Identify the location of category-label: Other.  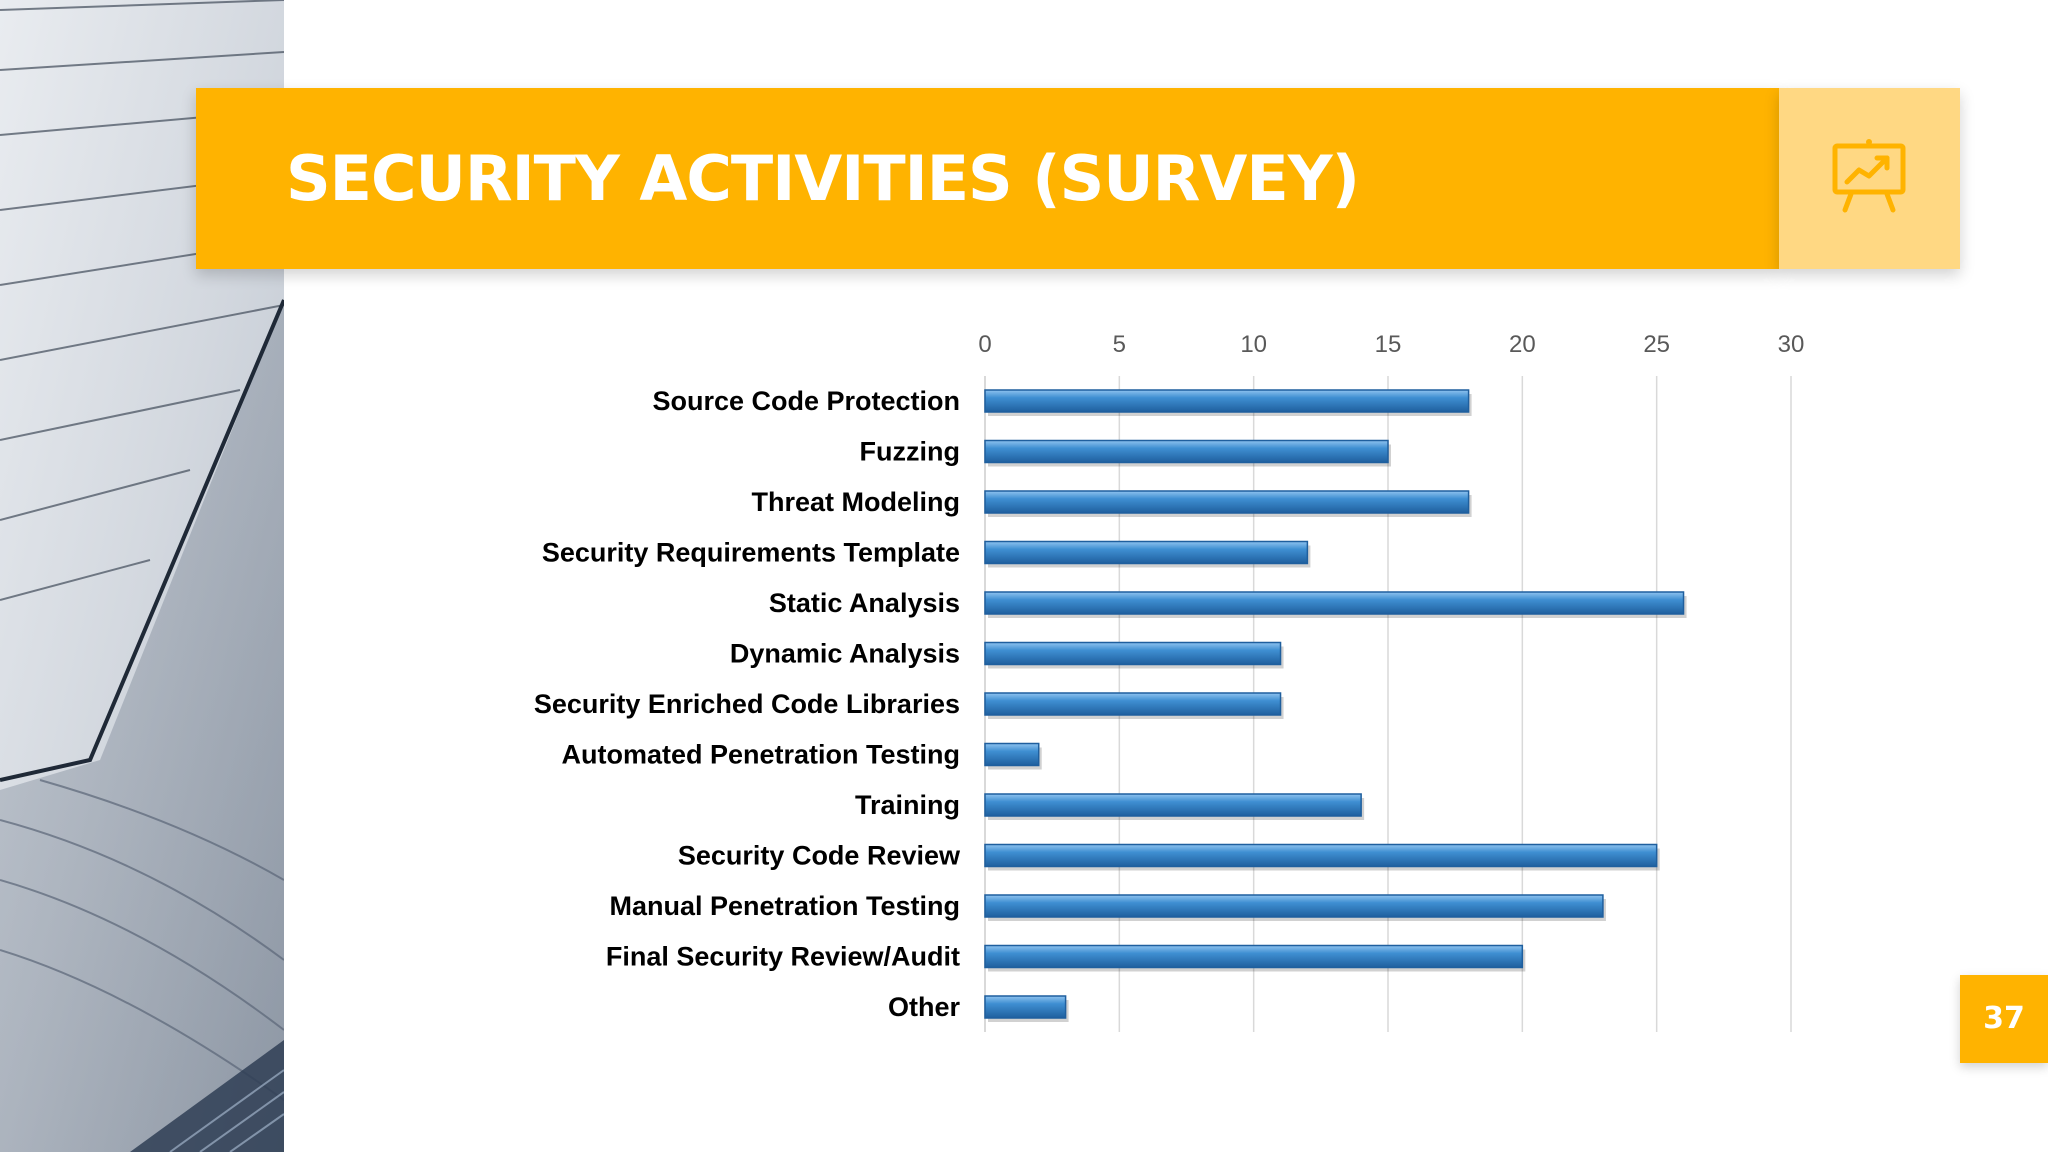
(924, 1007).